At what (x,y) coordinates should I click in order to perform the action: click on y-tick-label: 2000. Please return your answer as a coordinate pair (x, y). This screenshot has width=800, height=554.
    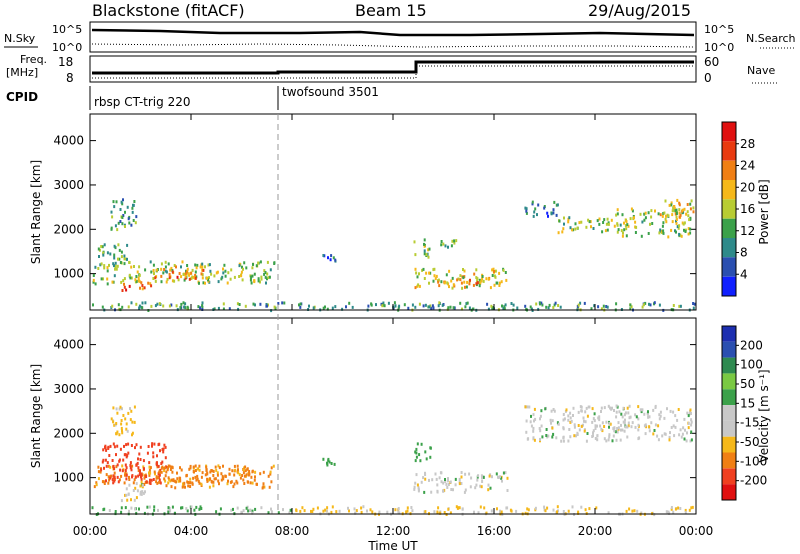
    Looking at the image, I should click on (68, 433).